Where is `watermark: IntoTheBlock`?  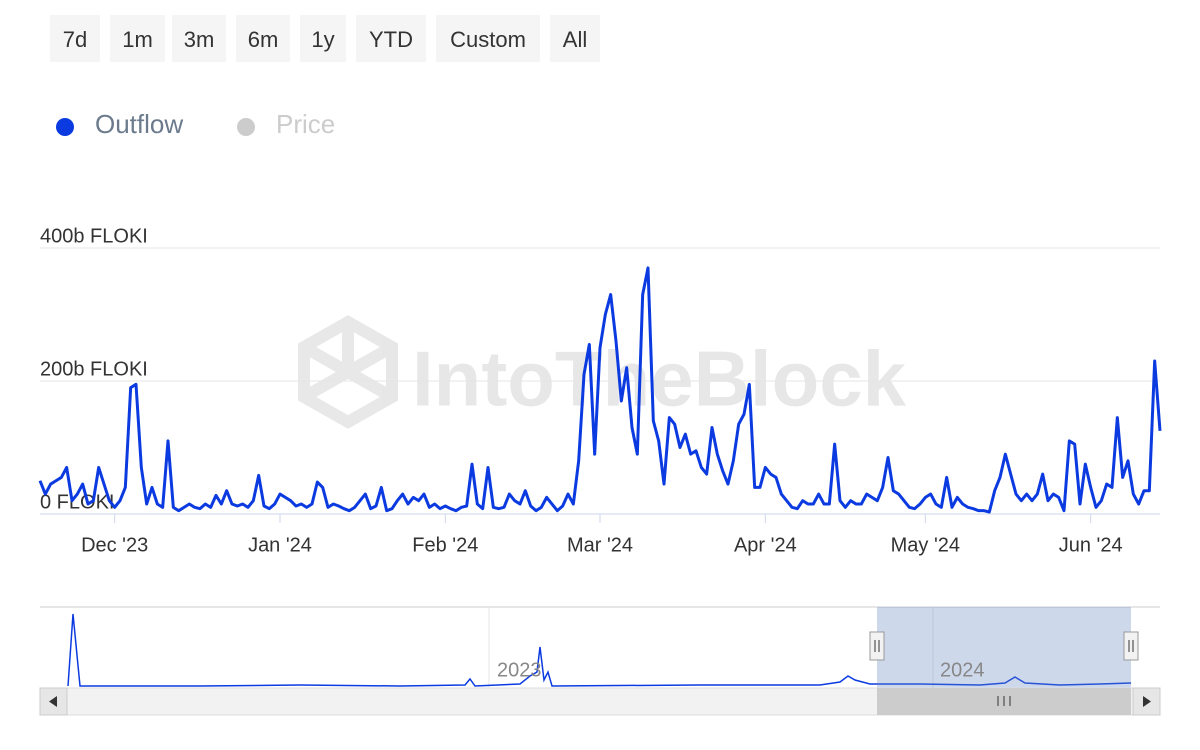
watermark: IntoTheBlock is located at coordinates (602, 372).